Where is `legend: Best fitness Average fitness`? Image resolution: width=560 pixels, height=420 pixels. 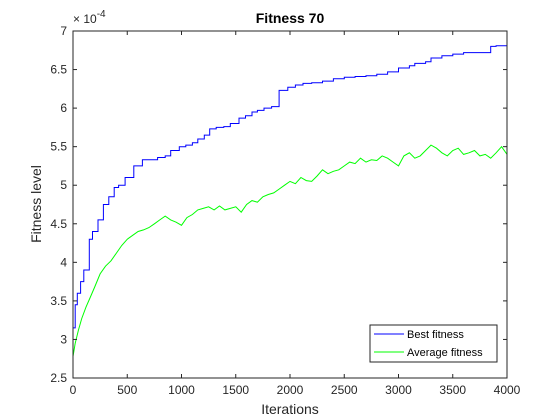
legend: Best fitness Average fitness is located at coordinates (433, 343).